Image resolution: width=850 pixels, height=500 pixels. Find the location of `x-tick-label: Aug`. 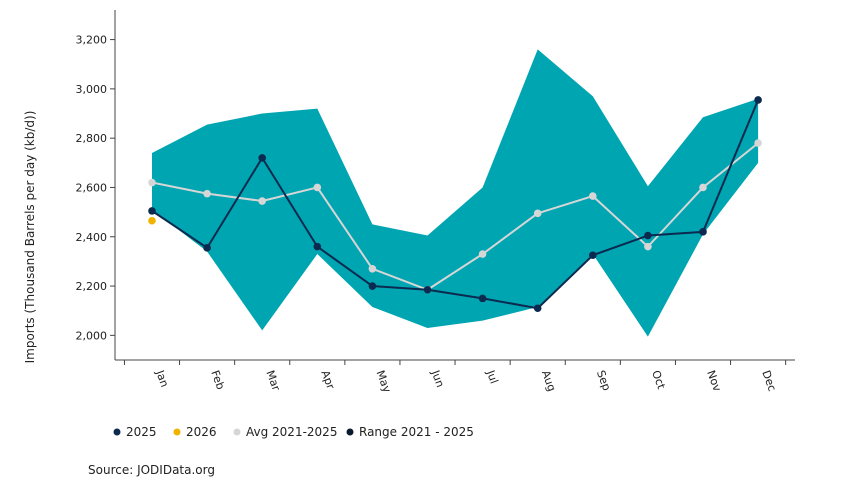

x-tick-label: Aug is located at coordinates (549, 381).